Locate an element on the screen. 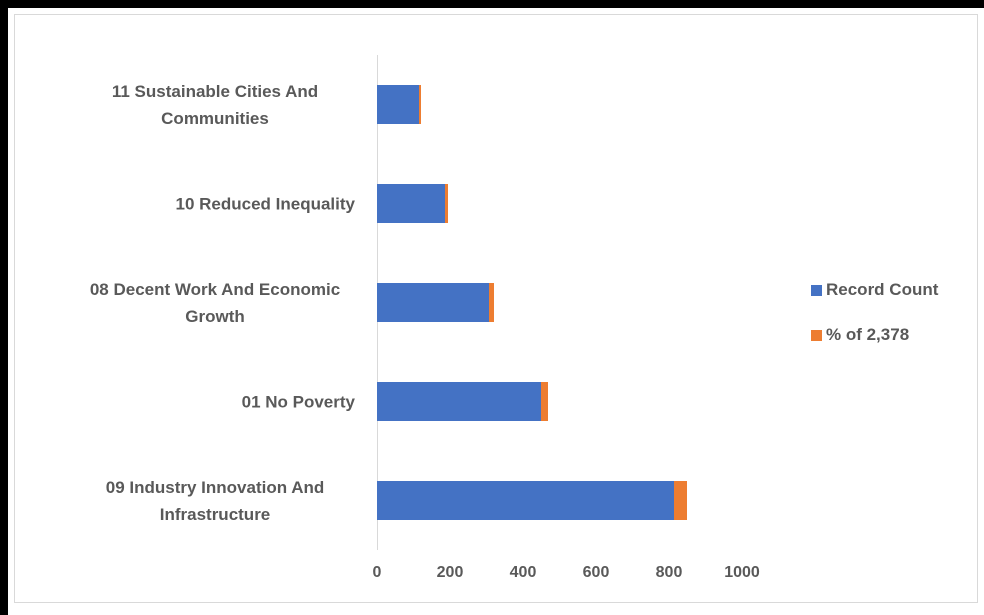 This screenshot has height=615, width=984. y-tick-label-box: 01 No Poverty is located at coordinates (205, 401).